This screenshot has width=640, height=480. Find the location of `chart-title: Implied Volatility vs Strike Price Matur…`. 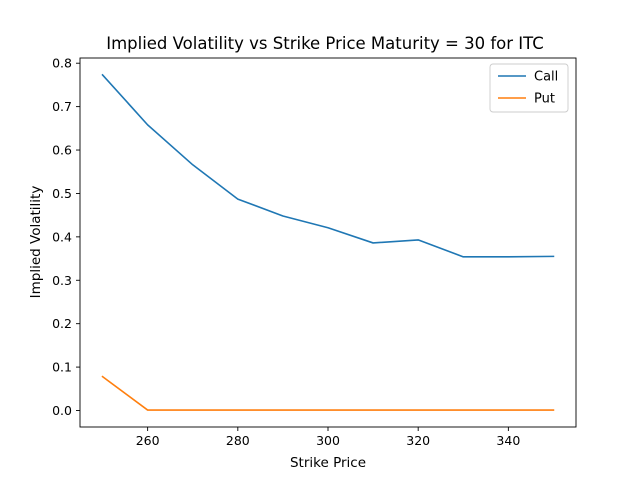

chart-title: Implied Volatility vs Strike Price Matur… is located at coordinates (325, 43).